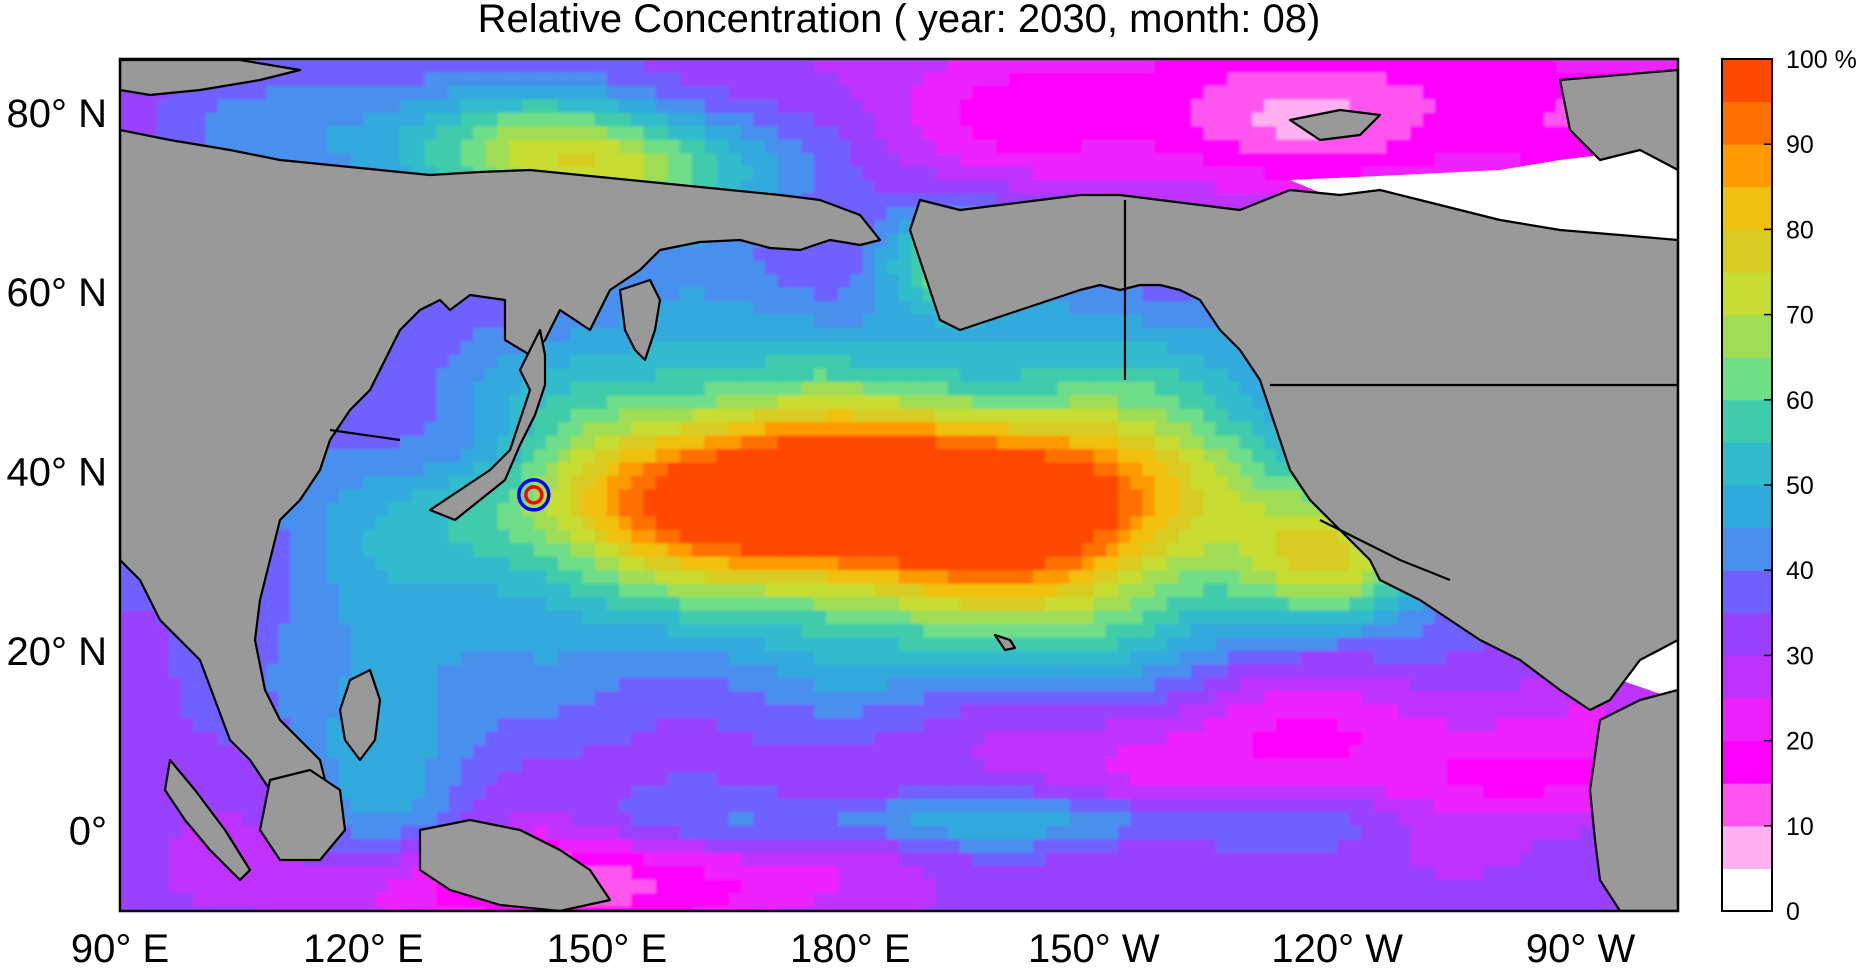 The height and width of the screenshot is (972, 1863). Describe the element at coordinates (487, 425) in the screenshot. I see `land-japan` at that location.